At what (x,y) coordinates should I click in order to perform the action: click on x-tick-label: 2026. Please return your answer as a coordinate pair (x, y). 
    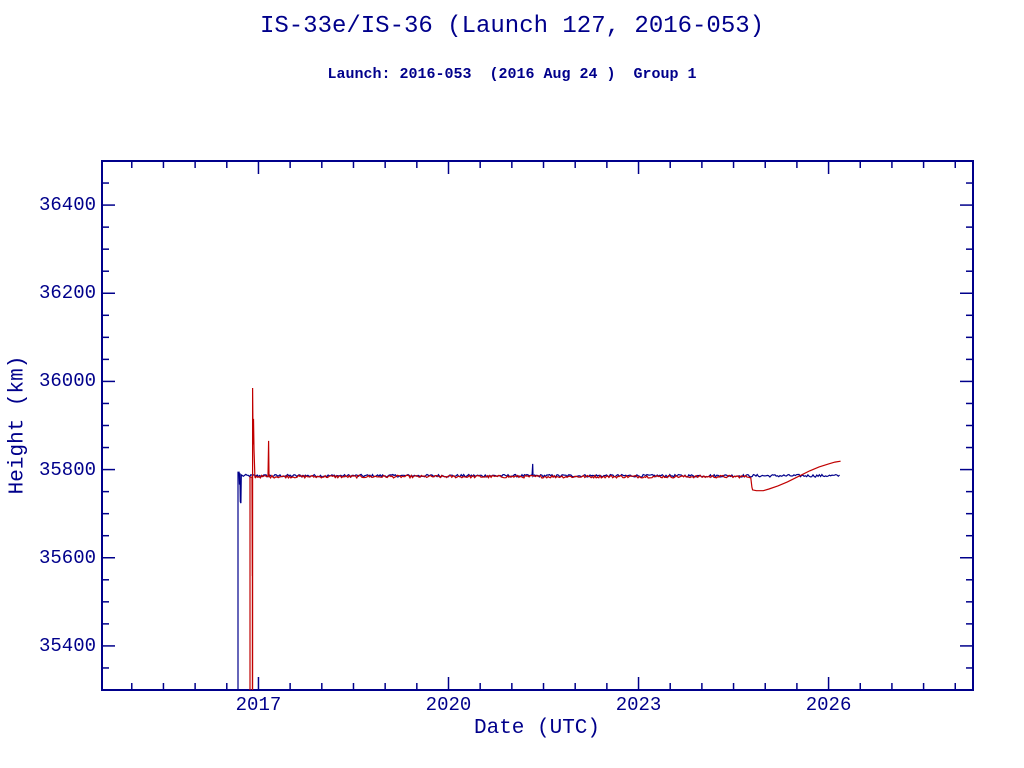
    Looking at the image, I should click on (828, 705).